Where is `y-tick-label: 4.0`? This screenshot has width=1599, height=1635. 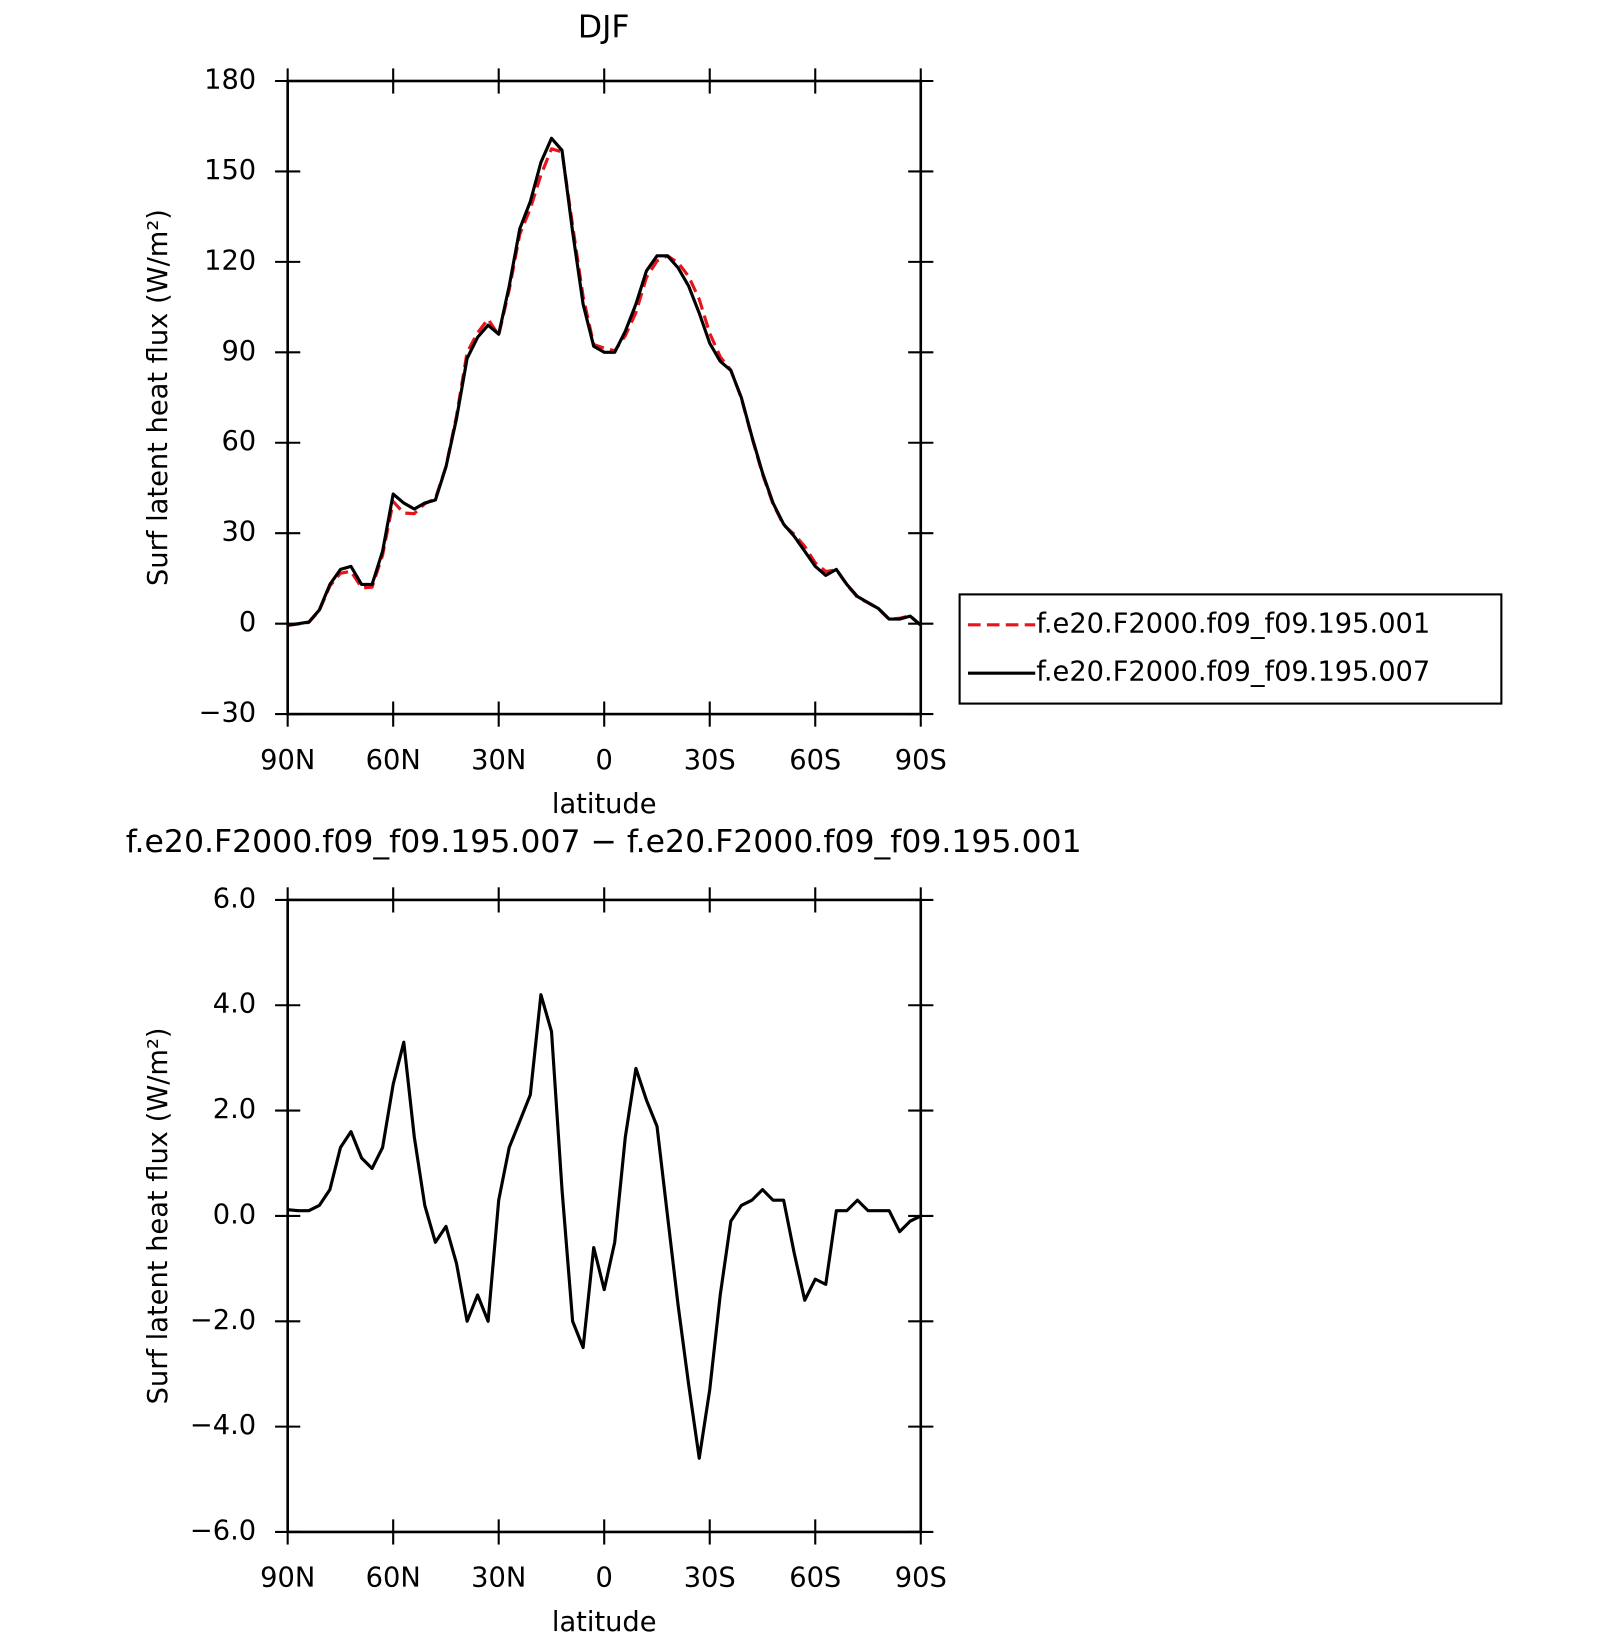
y-tick-label: 4.0 is located at coordinates (234, 1004).